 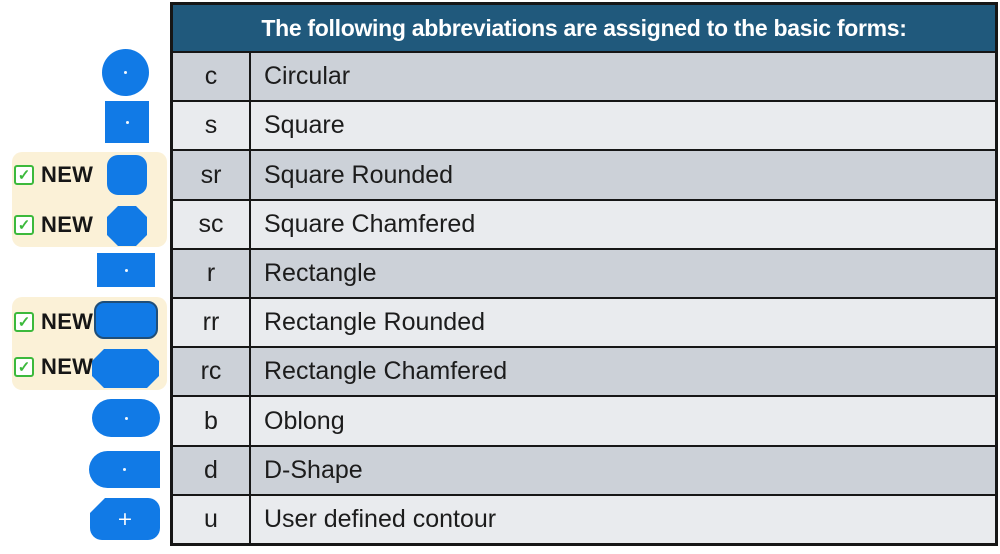 What do you see at coordinates (584, 223) in the screenshot?
I see `table-row-square-chamfered: sc Square Chamfered` at bounding box center [584, 223].